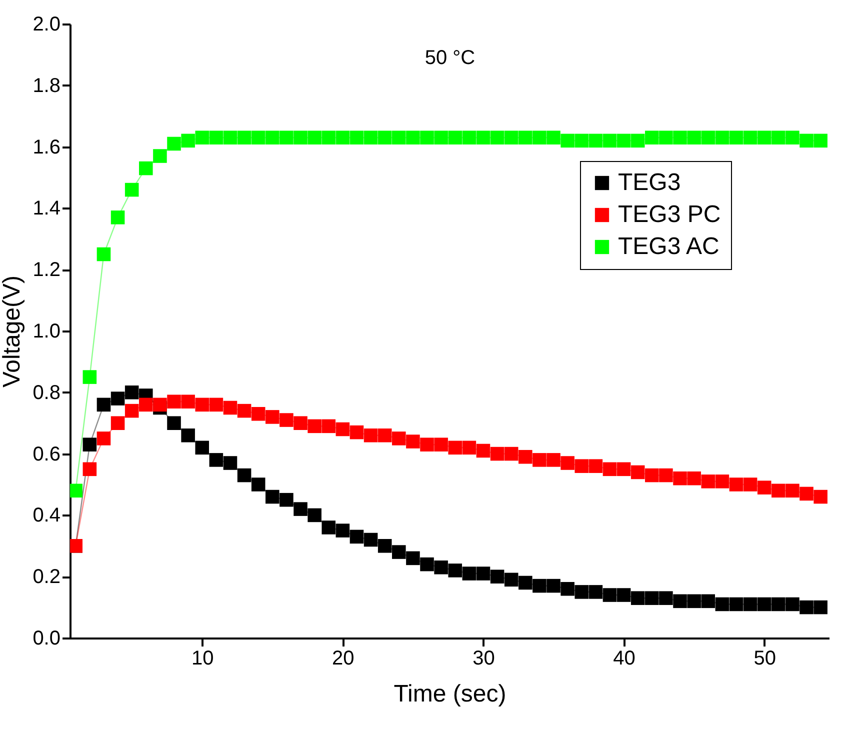 This screenshot has width=858, height=731. What do you see at coordinates (46, 577) in the screenshot?
I see `y-tick-label: 0.2` at bounding box center [46, 577].